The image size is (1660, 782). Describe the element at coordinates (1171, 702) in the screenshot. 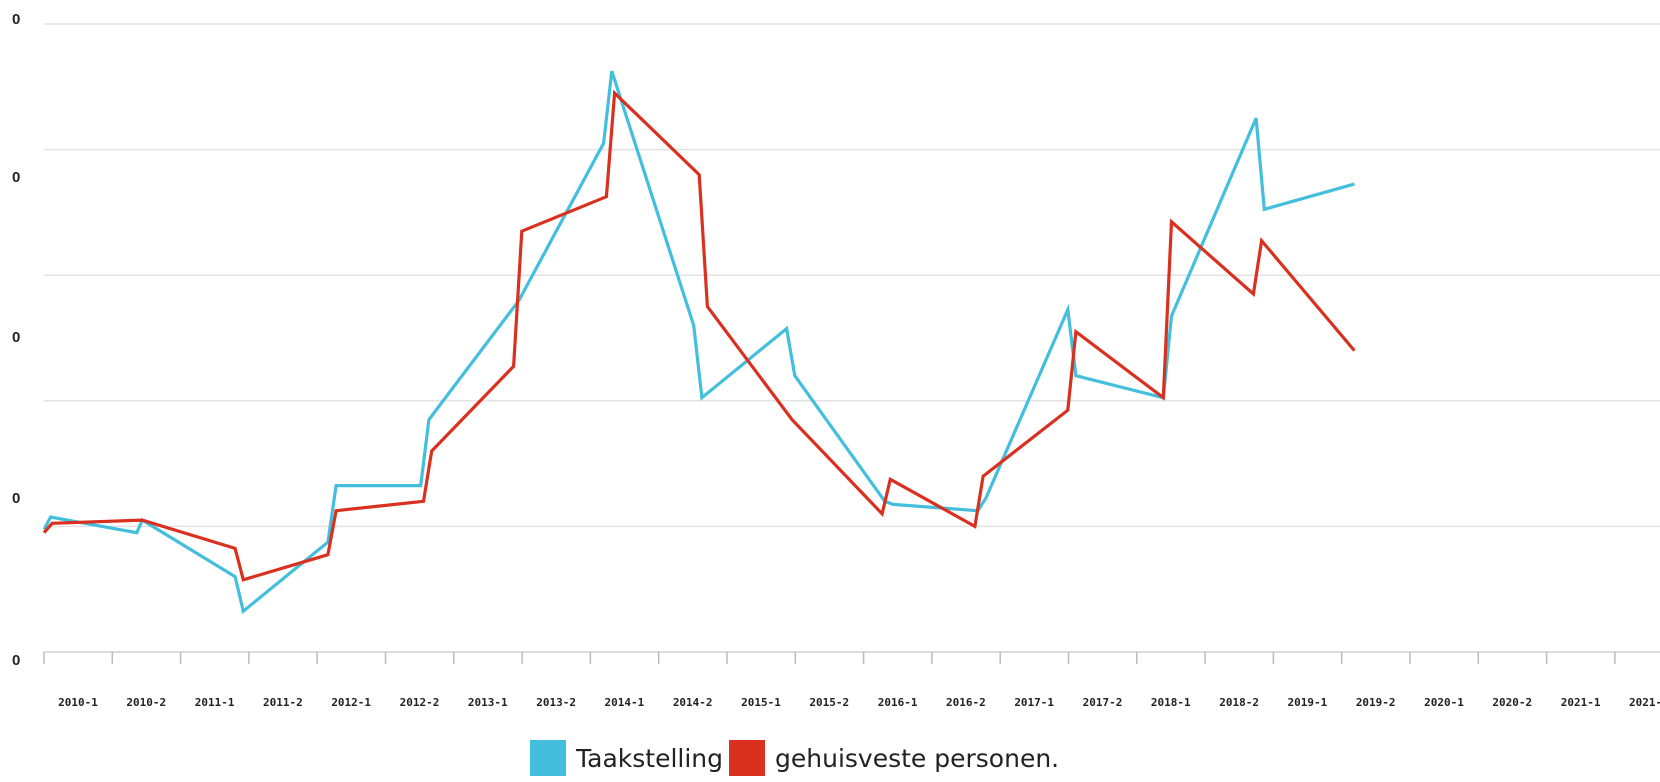

I see `x-tick-label: 2018-1` at that location.